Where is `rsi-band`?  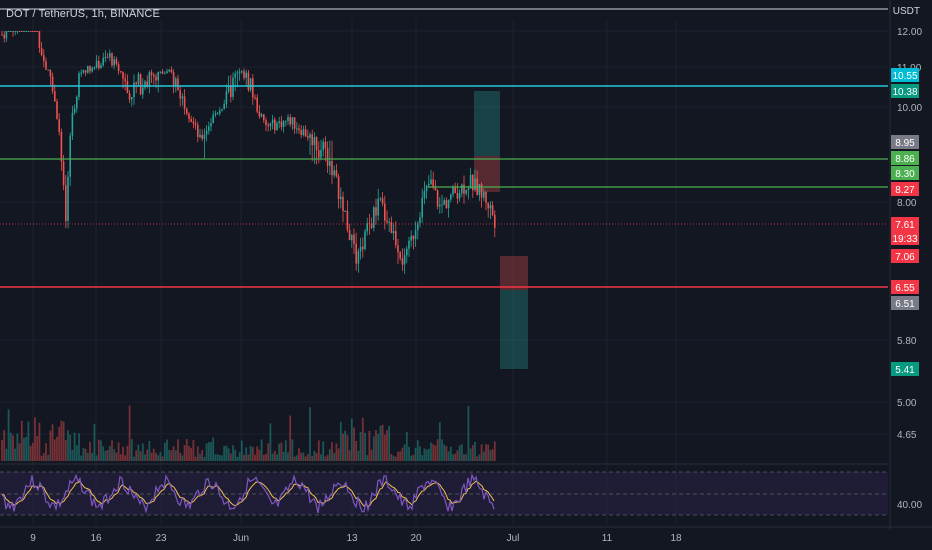 rsi-band is located at coordinates (444, 493).